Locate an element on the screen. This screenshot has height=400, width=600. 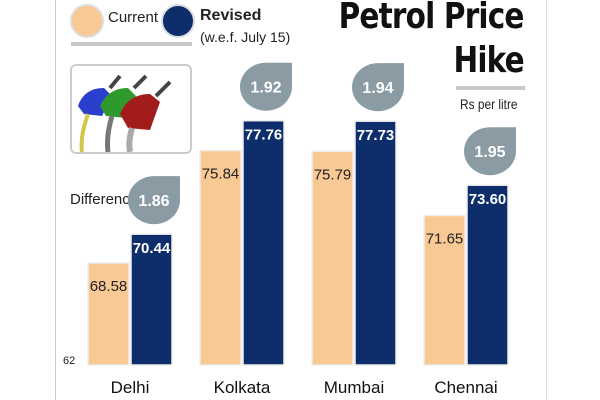
difference-value-chennai: 1.95 is located at coordinates (489, 152).